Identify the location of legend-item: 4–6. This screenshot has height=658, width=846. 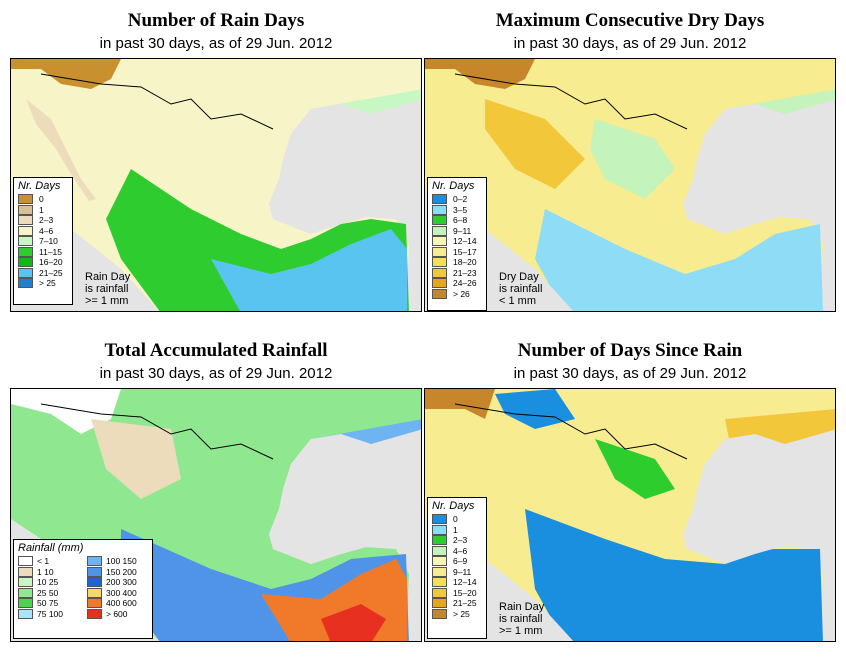
(459, 551).